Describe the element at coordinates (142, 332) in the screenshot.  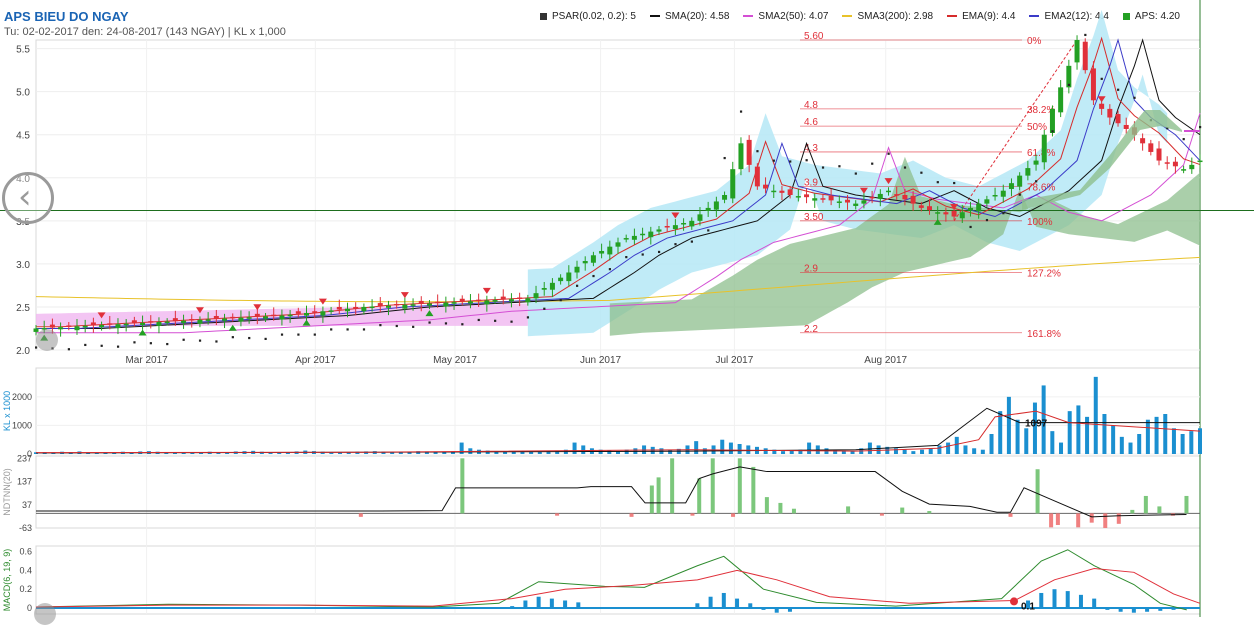
I see `buy-signal-marker` at that location.